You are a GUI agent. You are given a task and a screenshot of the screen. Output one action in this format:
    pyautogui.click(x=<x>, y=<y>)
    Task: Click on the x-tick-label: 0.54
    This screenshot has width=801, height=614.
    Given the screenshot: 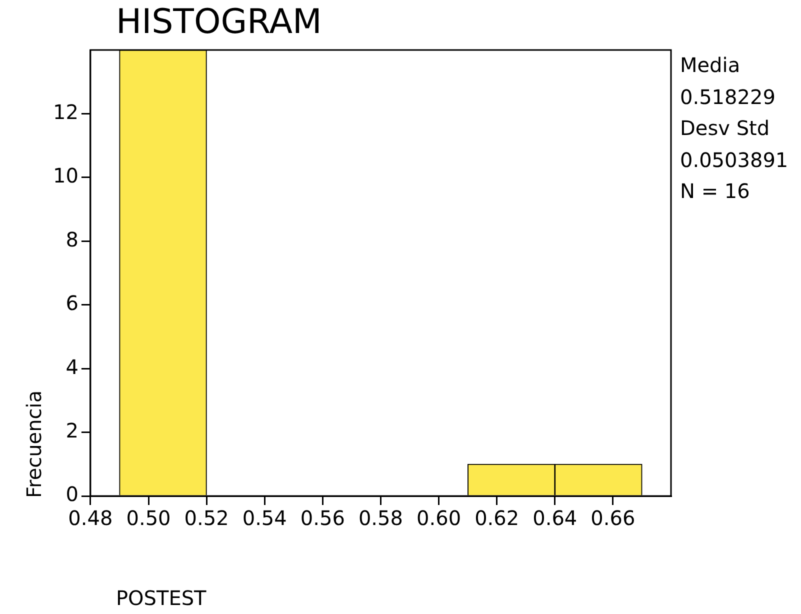 What is the action you would take?
    pyautogui.click(x=264, y=518)
    